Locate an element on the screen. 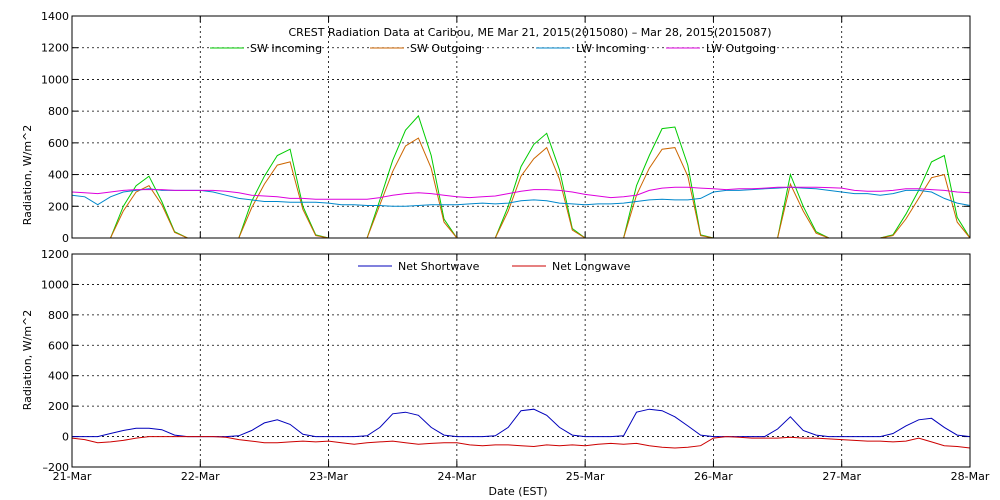 This screenshot has height=500, width=1000. y-tick-label: –200 is located at coordinates (56, 467).